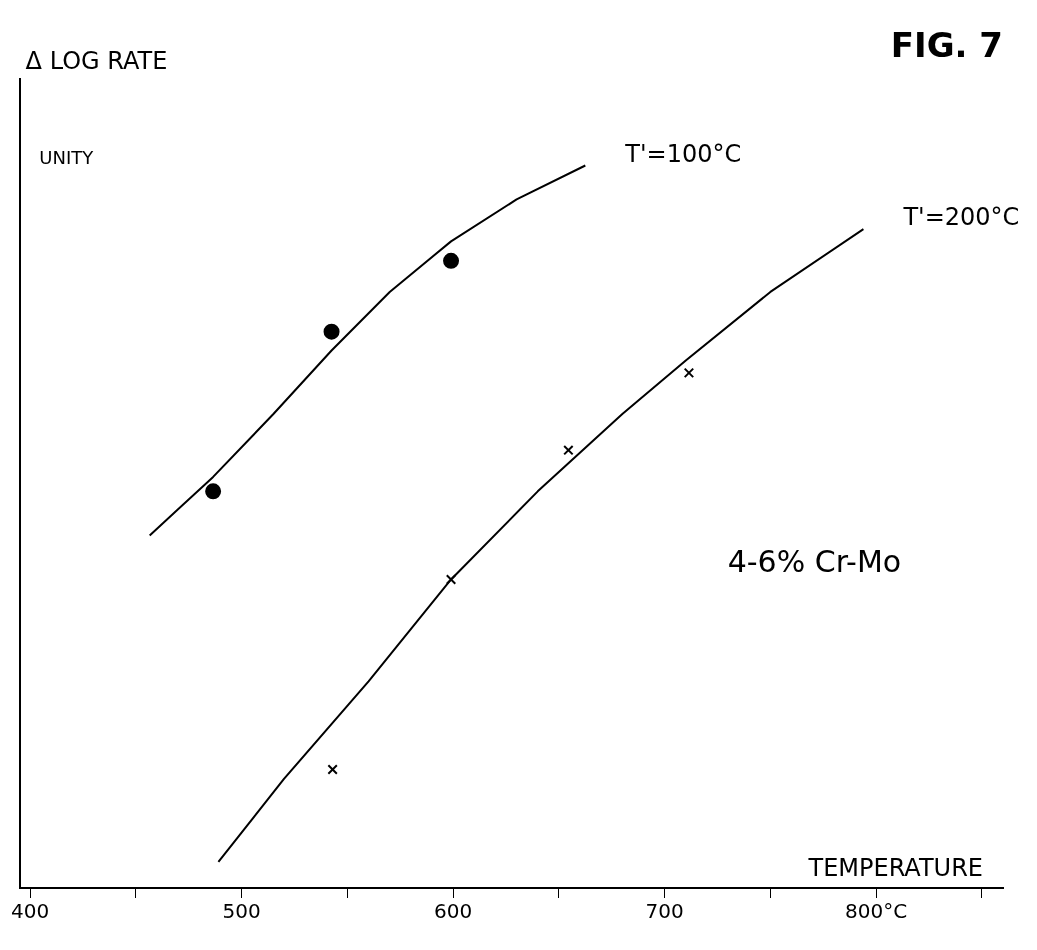  What do you see at coordinates (961, 217) in the screenshot?
I see `series-label: T'=200°C` at bounding box center [961, 217].